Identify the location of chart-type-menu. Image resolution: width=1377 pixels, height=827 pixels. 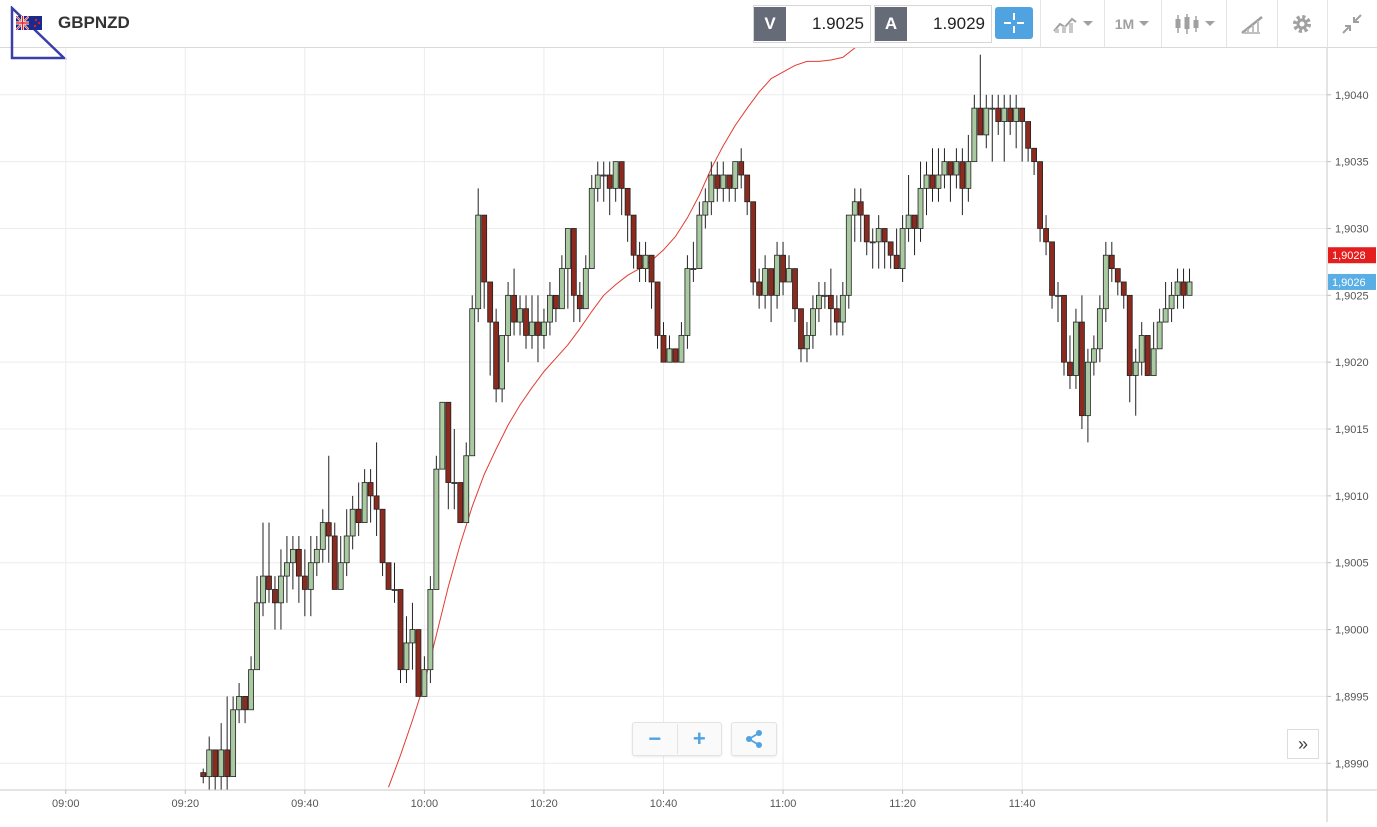
(1072, 23).